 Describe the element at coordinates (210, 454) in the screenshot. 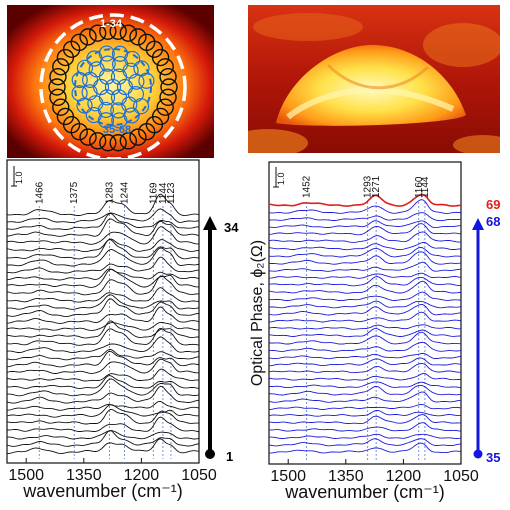

I see `left-arrow-start-dot` at that location.